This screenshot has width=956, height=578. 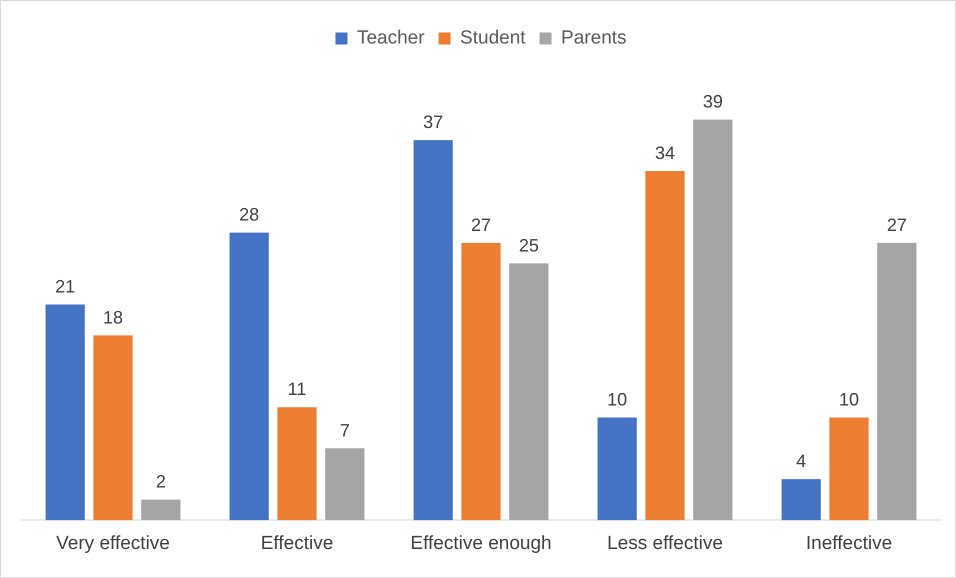 What do you see at coordinates (297, 543) in the screenshot?
I see `x-tick-label: Effective` at bounding box center [297, 543].